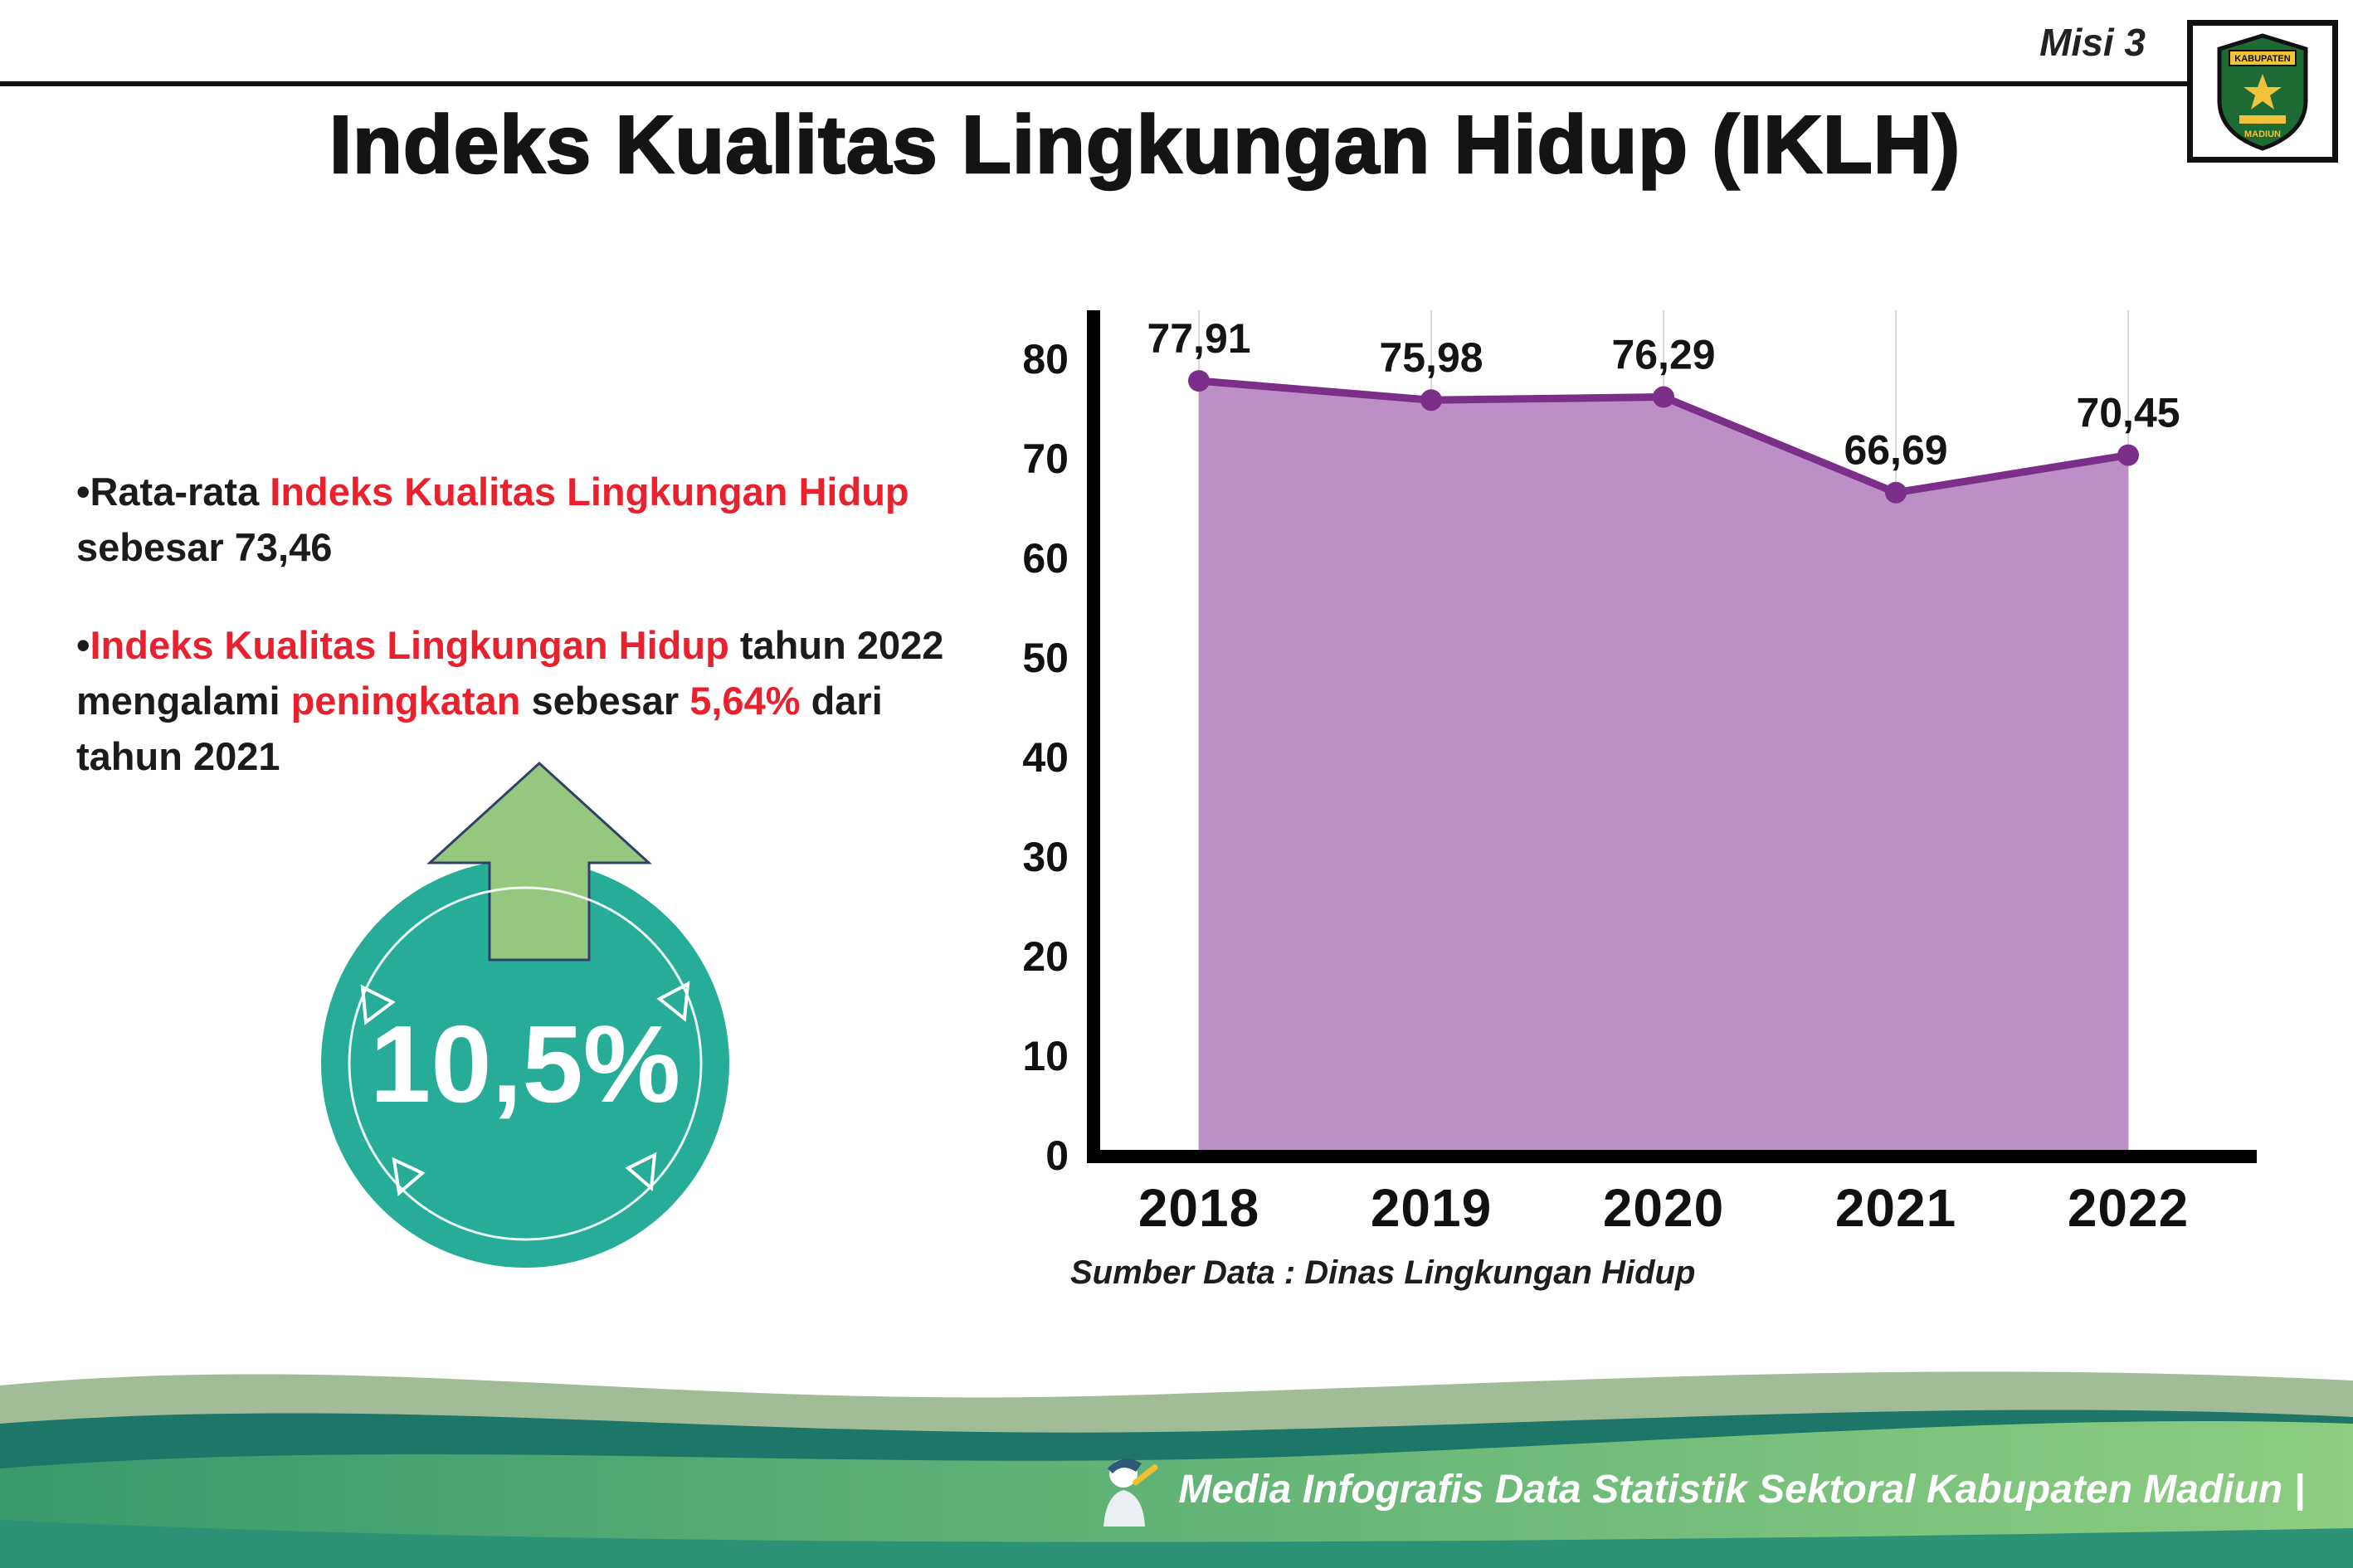 This screenshot has width=2353, height=1568. What do you see at coordinates (2262, 59) in the screenshot?
I see `svg-text: KABUPATEN` at bounding box center [2262, 59].